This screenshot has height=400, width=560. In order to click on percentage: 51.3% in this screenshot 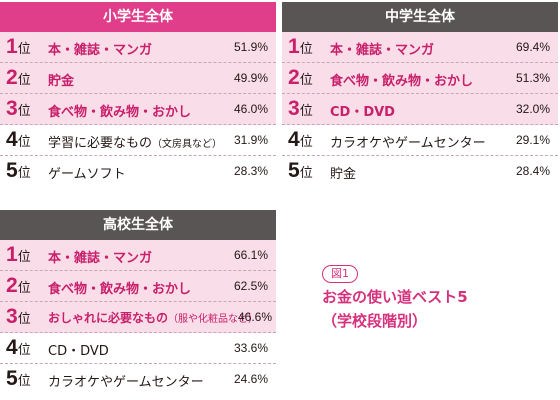, I will do `click(532, 78)`.